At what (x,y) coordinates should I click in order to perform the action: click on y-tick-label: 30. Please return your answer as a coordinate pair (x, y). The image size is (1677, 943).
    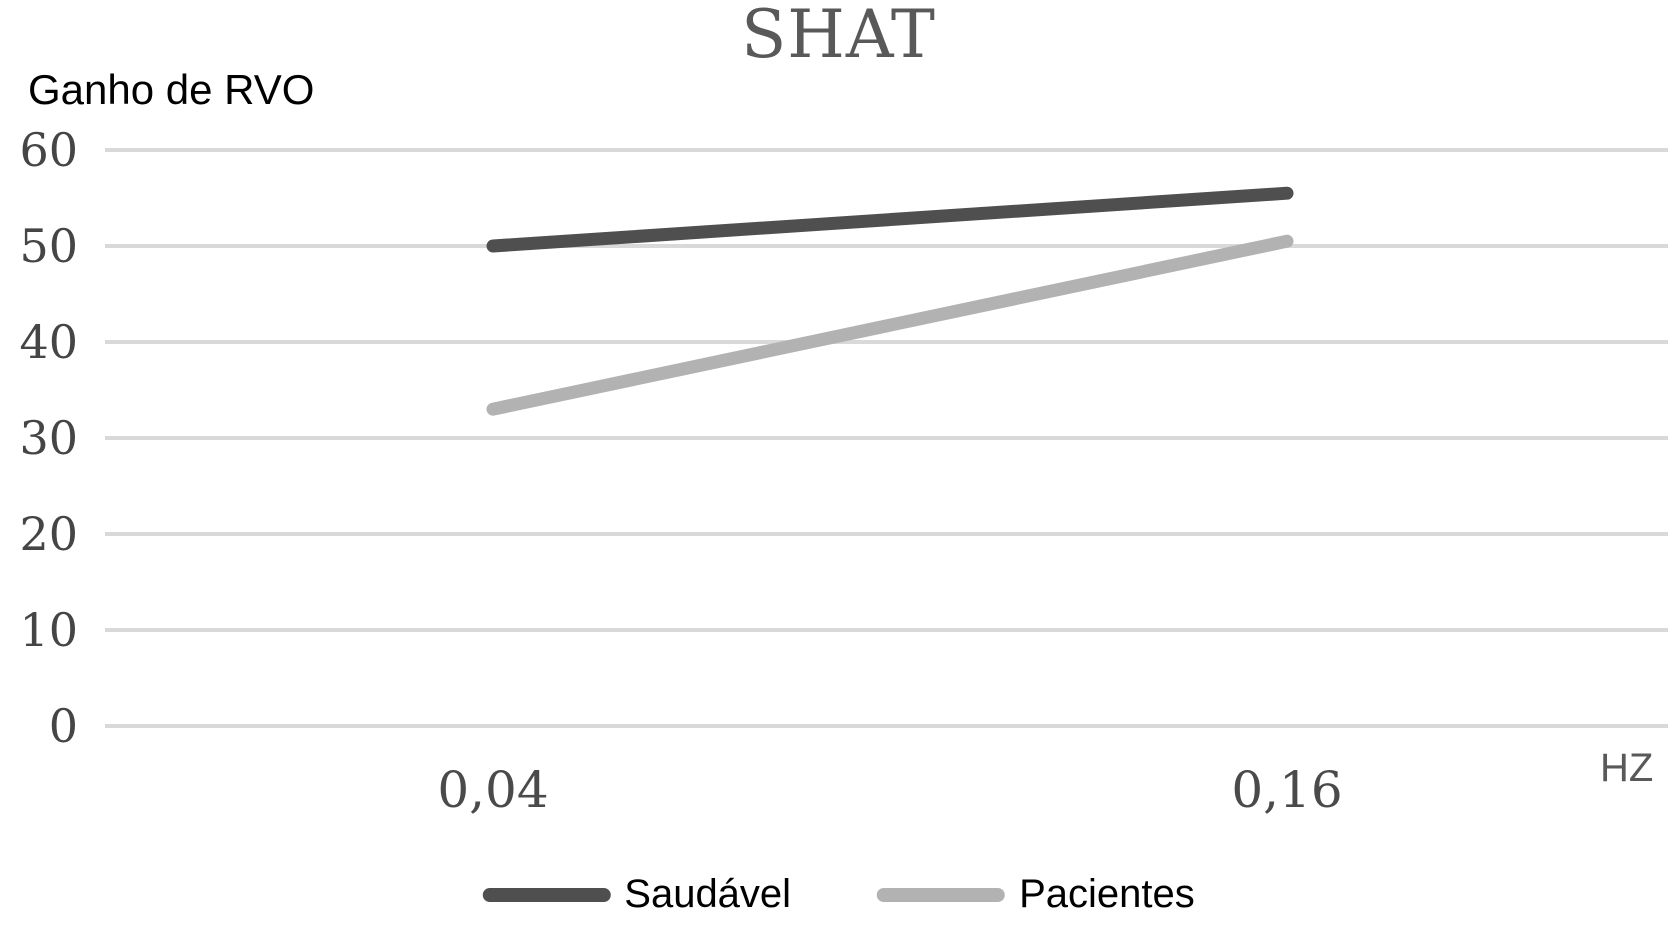
    Looking at the image, I should click on (48, 438).